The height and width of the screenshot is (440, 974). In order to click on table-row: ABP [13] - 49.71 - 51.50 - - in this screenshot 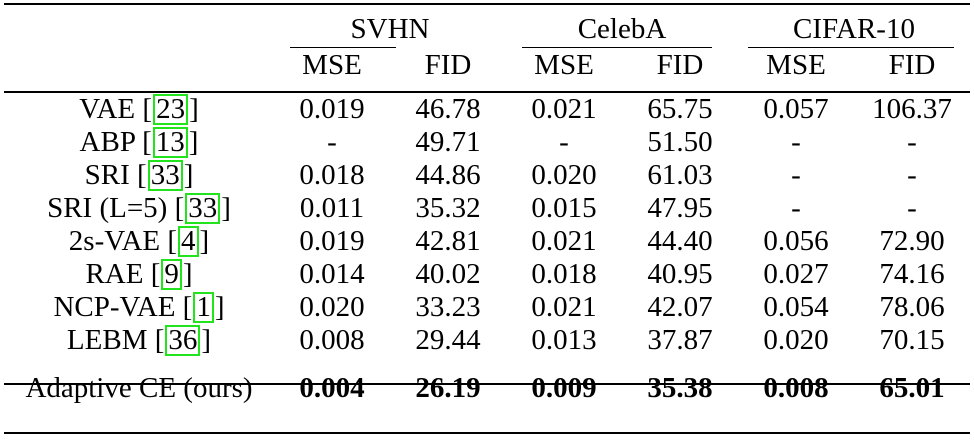, I will do `click(487, 142)`.